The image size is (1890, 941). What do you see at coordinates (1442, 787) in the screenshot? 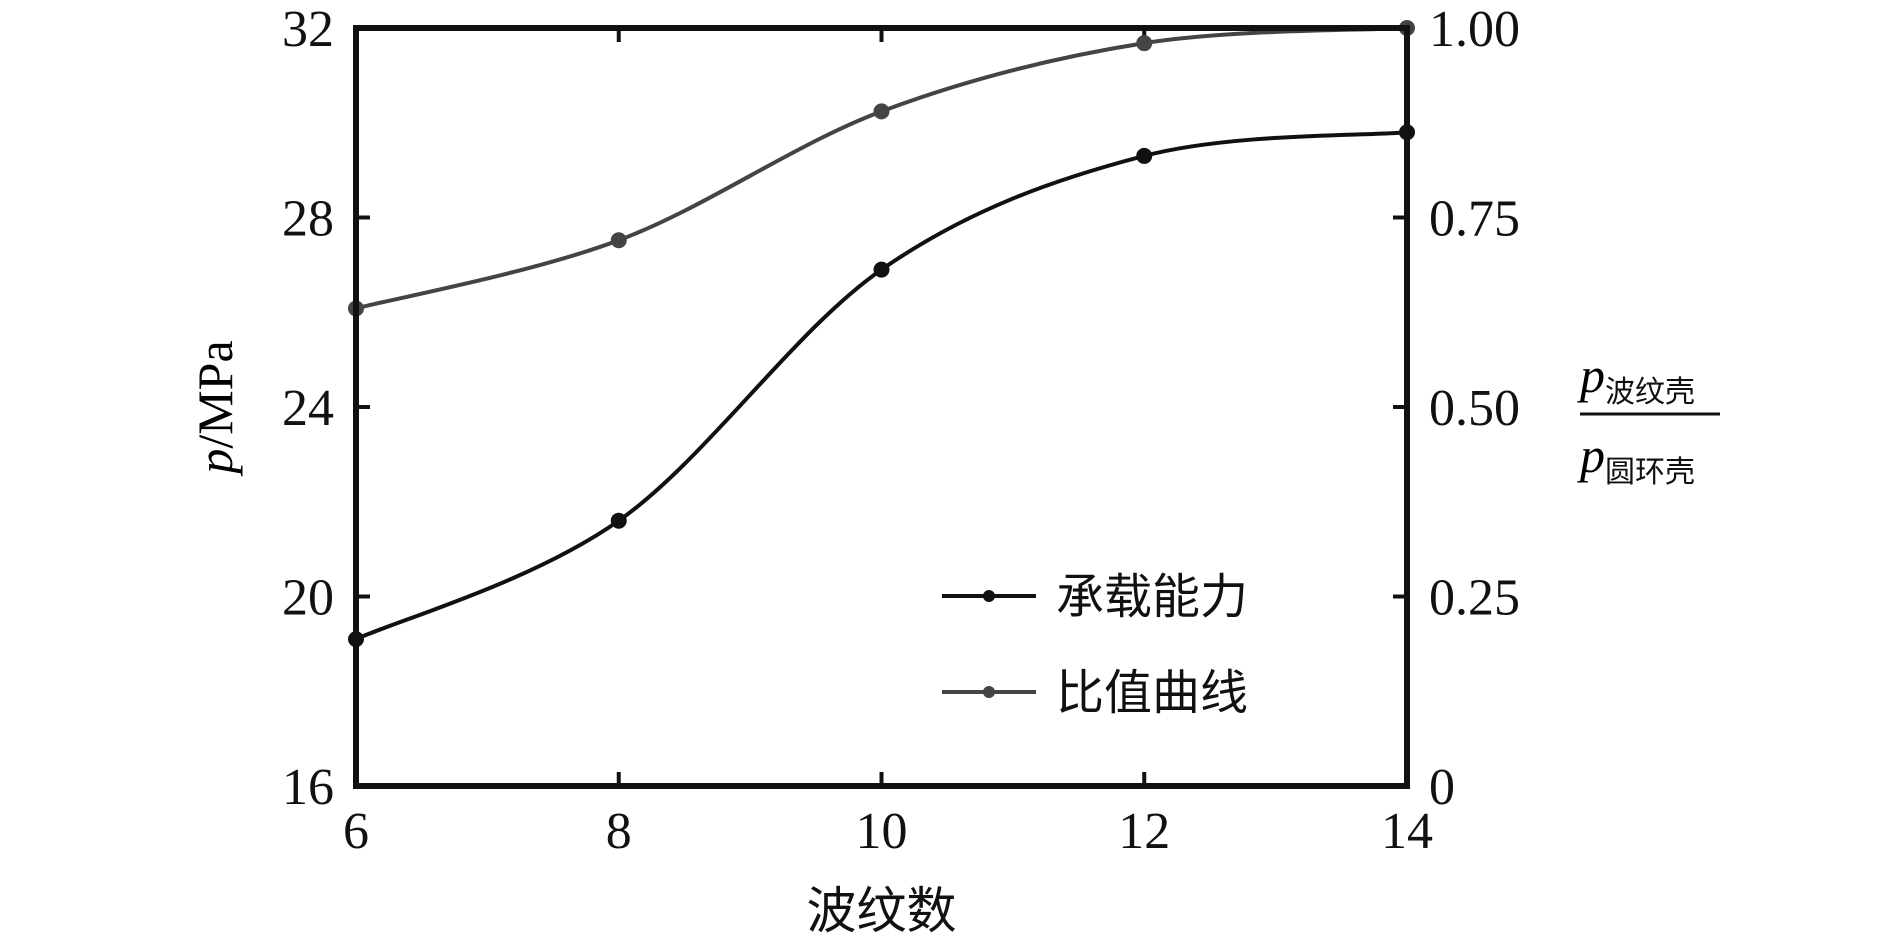
I see `y2-tick-label: 0` at bounding box center [1442, 787].